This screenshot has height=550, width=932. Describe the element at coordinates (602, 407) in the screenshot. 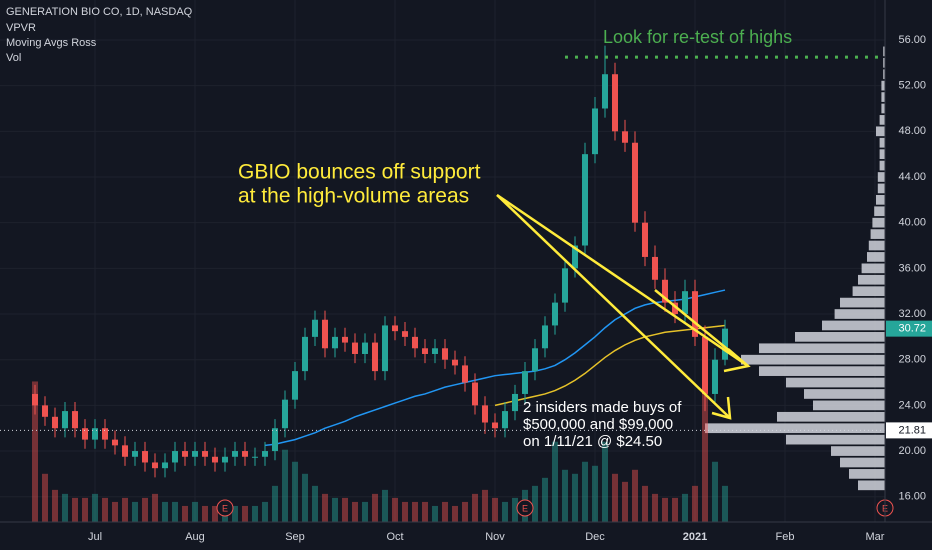

I see `annotation: 2 insiders made buys of` at that location.